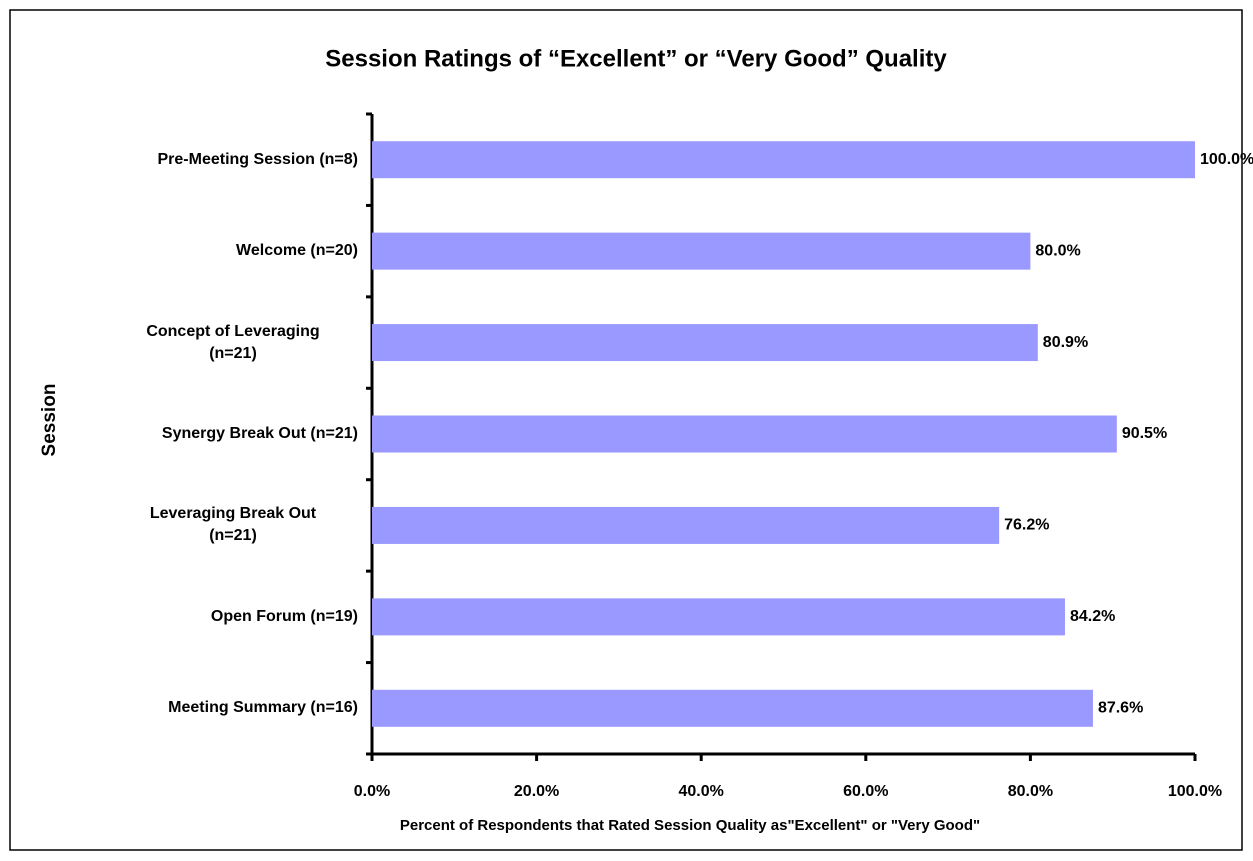 This screenshot has width=1253, height=861. Describe the element at coordinates (1195, 791) in the screenshot. I see `x-tick-label: 100.0%` at that location.